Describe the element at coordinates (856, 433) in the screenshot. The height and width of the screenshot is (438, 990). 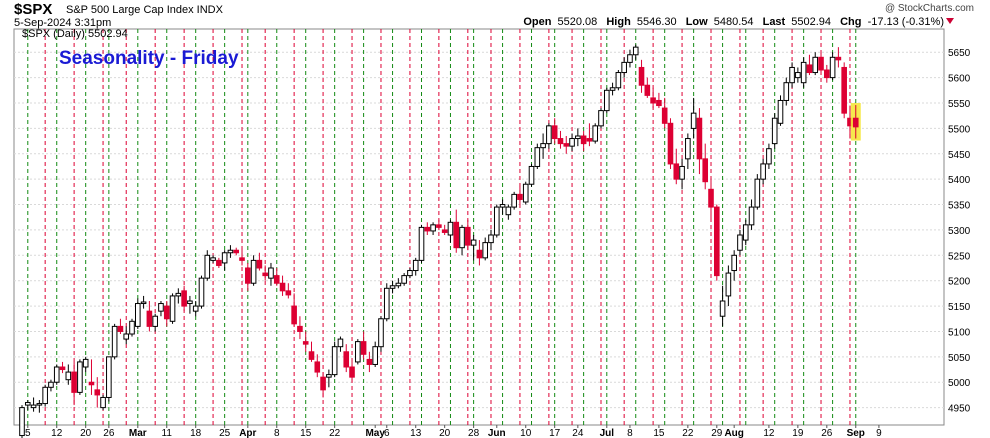
I see `x-tick-label: Sep` at that location.